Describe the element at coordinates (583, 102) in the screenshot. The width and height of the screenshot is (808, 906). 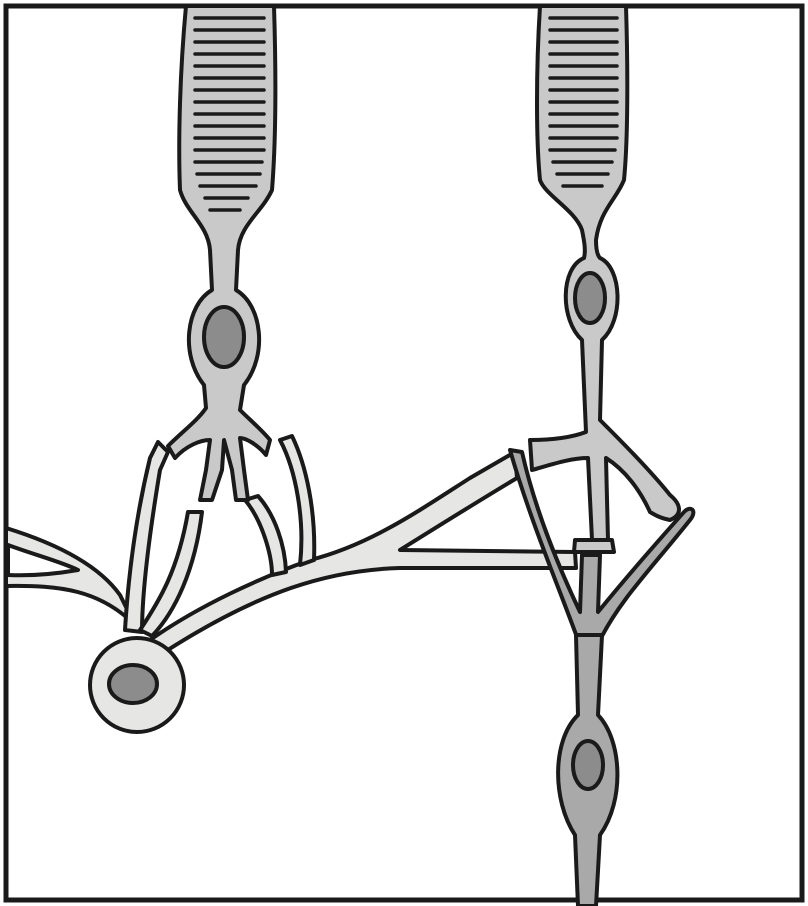
I see `photoreceptor-right-discs` at that location.